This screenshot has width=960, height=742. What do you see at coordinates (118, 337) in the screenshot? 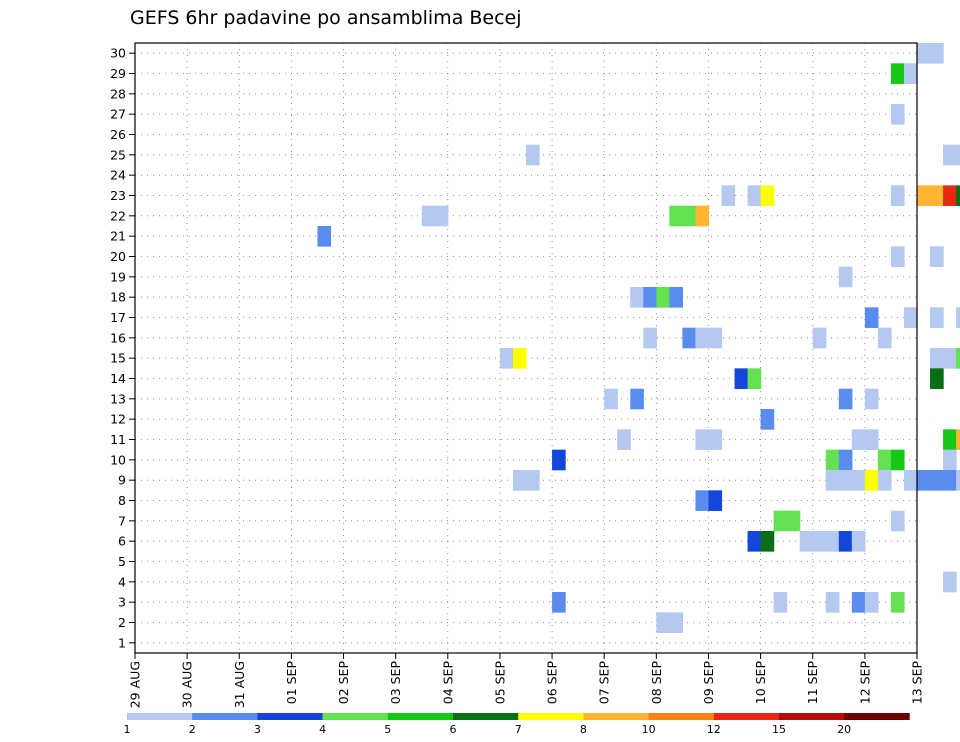
I see `y-tick-label: 16` at bounding box center [118, 337].